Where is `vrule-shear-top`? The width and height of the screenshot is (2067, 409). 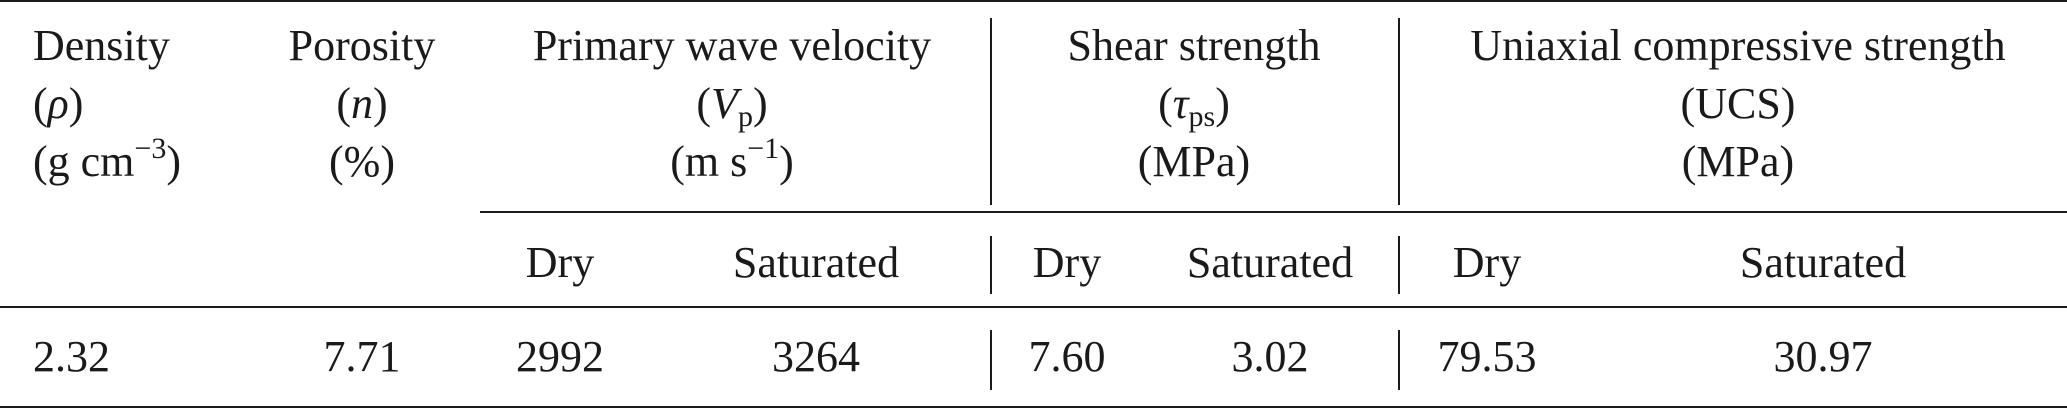 vrule-shear-top is located at coordinates (991, 111).